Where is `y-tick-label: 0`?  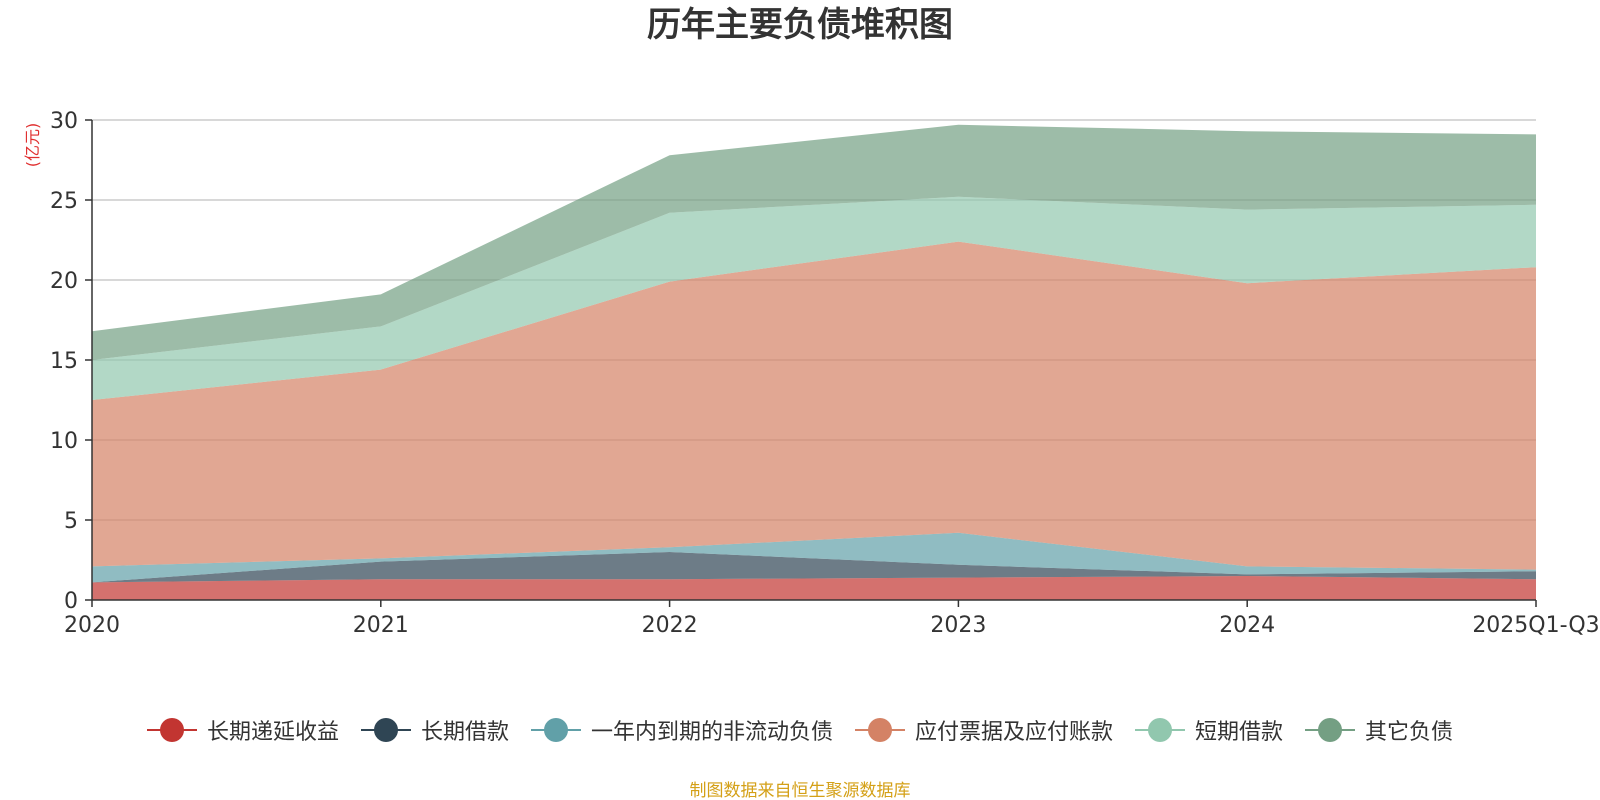 y-tick-label: 0 is located at coordinates (71, 601).